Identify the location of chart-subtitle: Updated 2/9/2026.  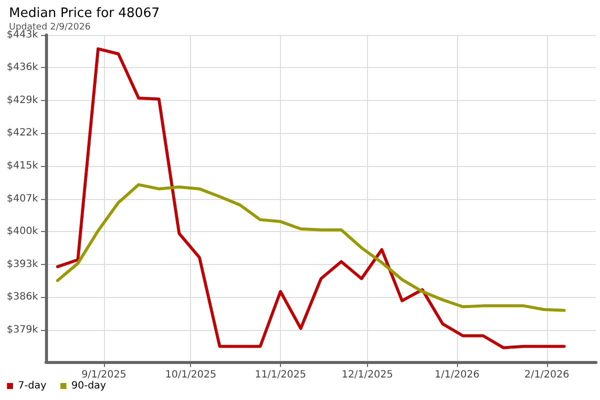
(50, 27).